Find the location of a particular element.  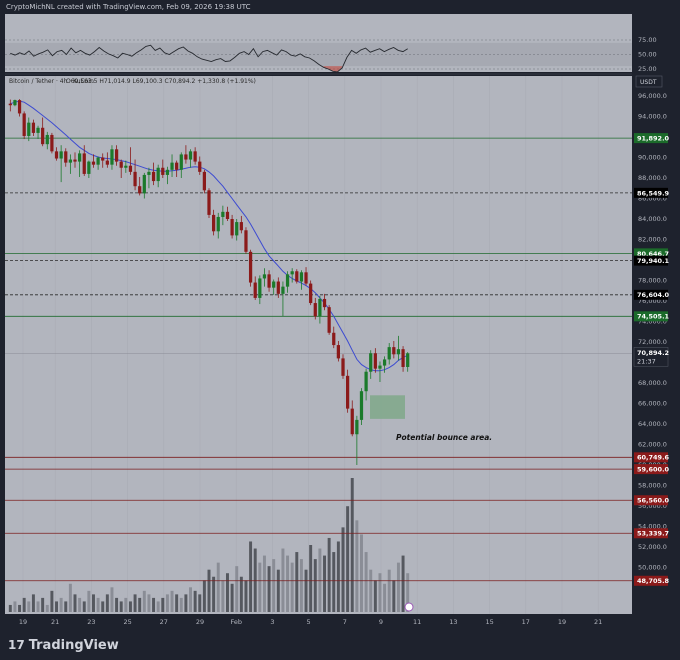

currency-button: USDT is located at coordinates (649, 81).